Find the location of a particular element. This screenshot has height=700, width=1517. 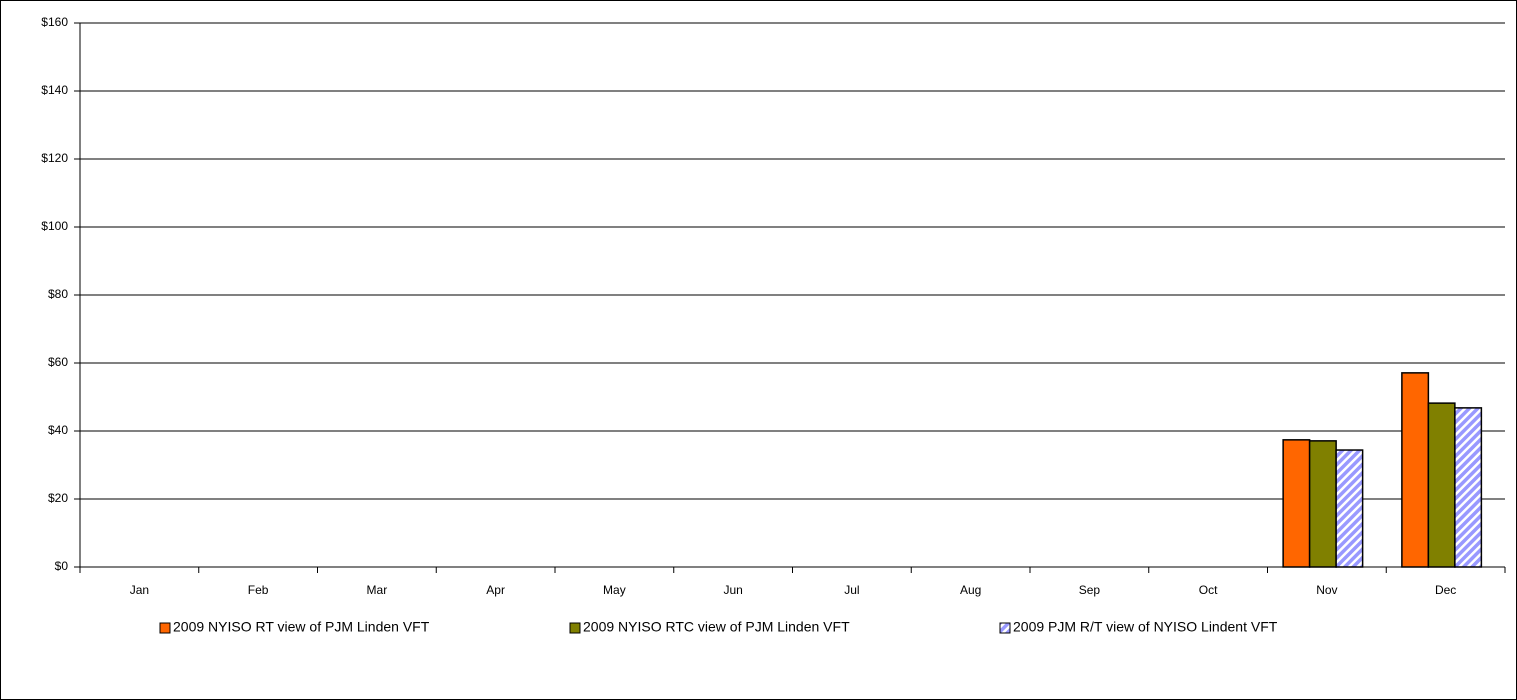

legend-label: 2009 NYISO RTC view of PJM Linden VFT is located at coordinates (716, 627).